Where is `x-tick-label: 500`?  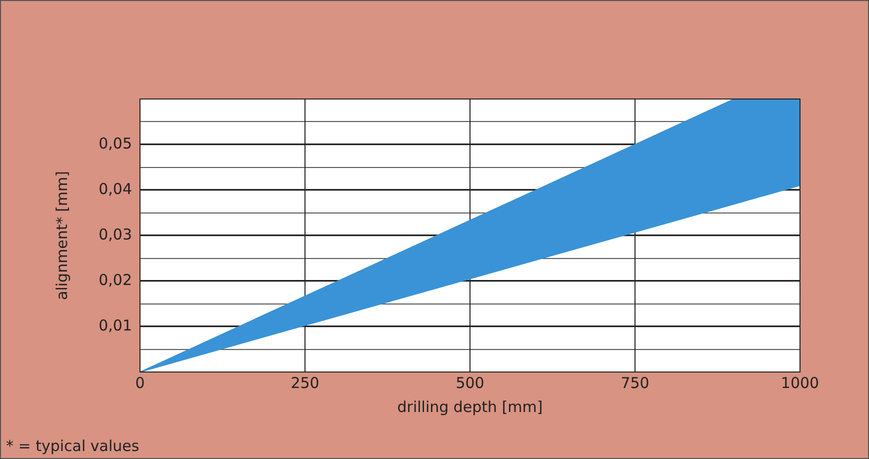
x-tick-label: 500 is located at coordinates (470, 383).